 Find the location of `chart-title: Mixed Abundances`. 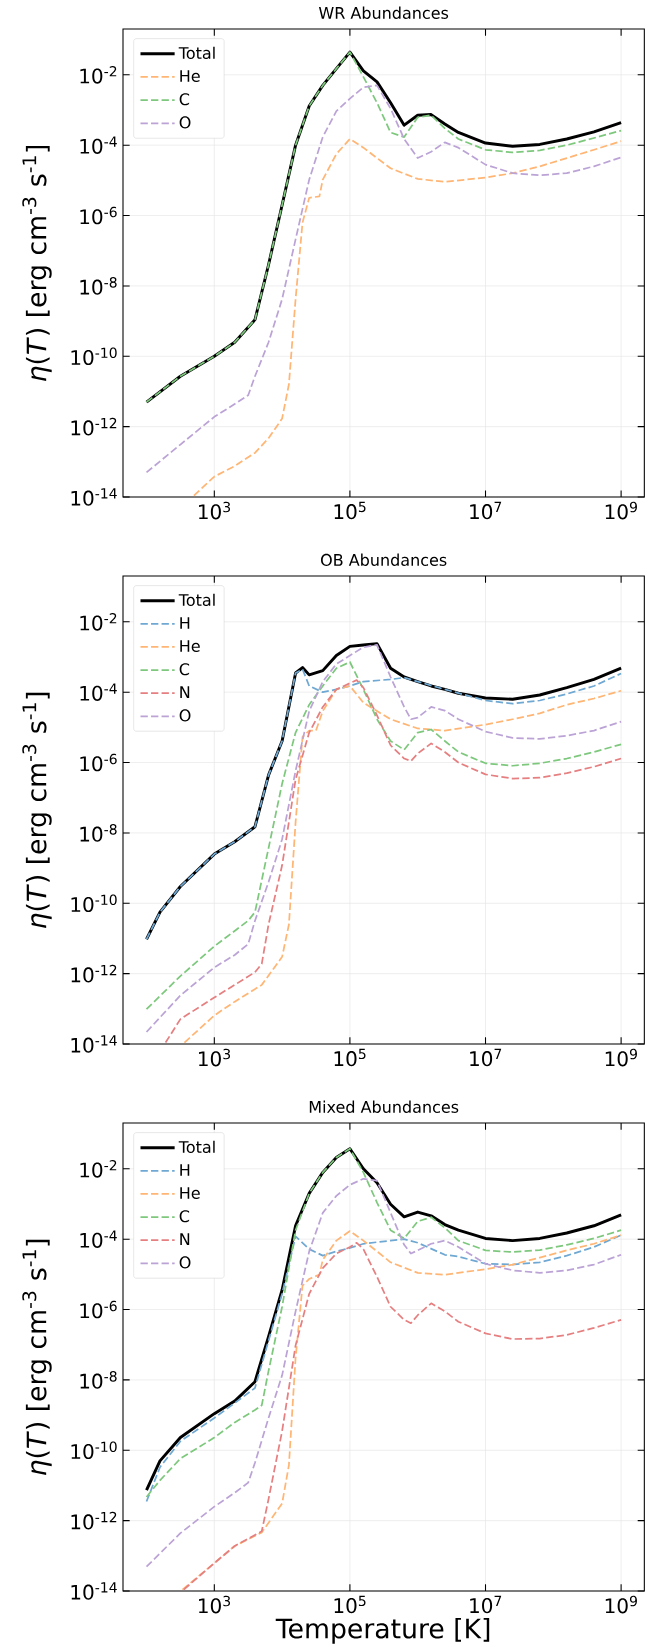

chart-title: Mixed Abundances is located at coordinates (384, 1106).